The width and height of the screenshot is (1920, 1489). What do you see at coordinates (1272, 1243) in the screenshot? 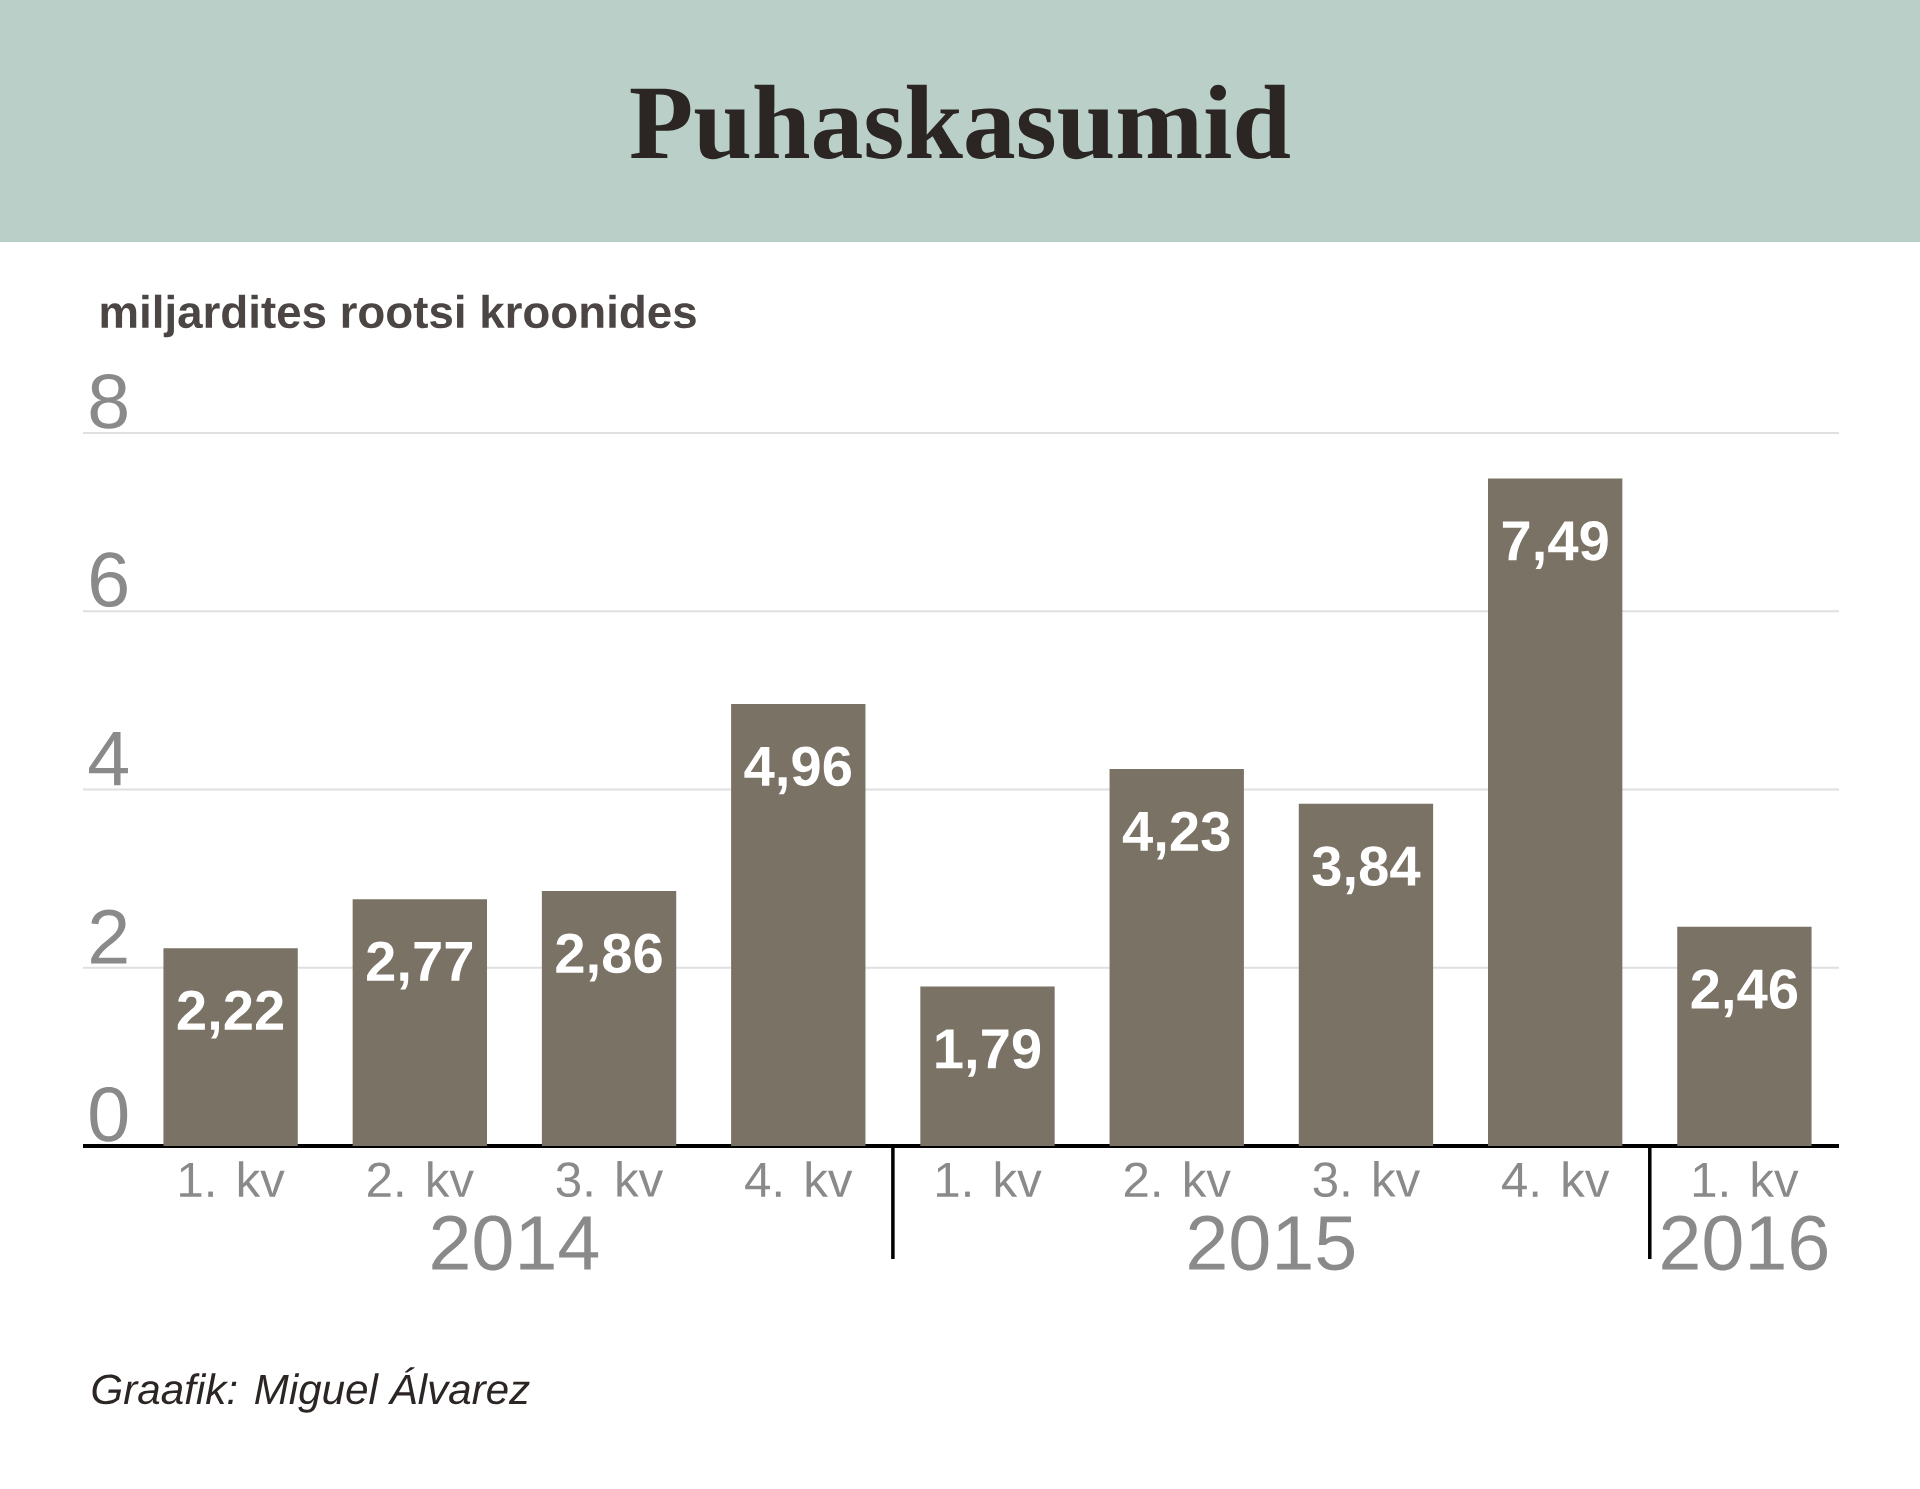
I see `text: 2015` at bounding box center [1272, 1243].